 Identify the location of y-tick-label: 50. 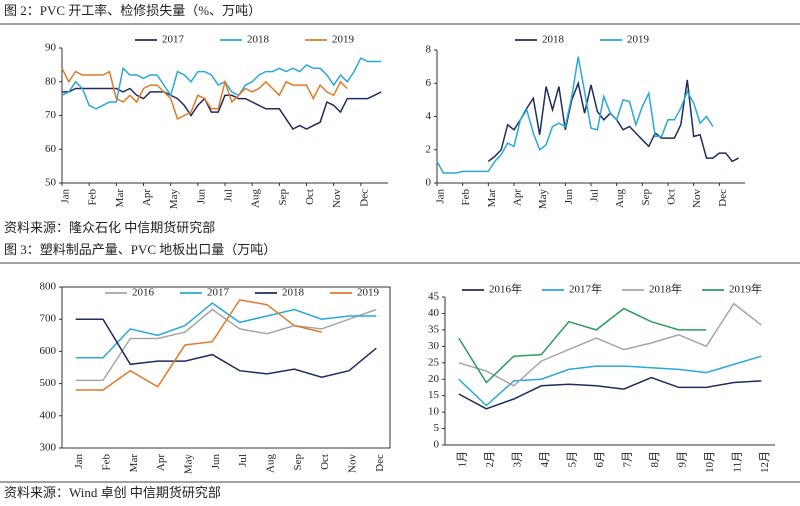
(51, 183).